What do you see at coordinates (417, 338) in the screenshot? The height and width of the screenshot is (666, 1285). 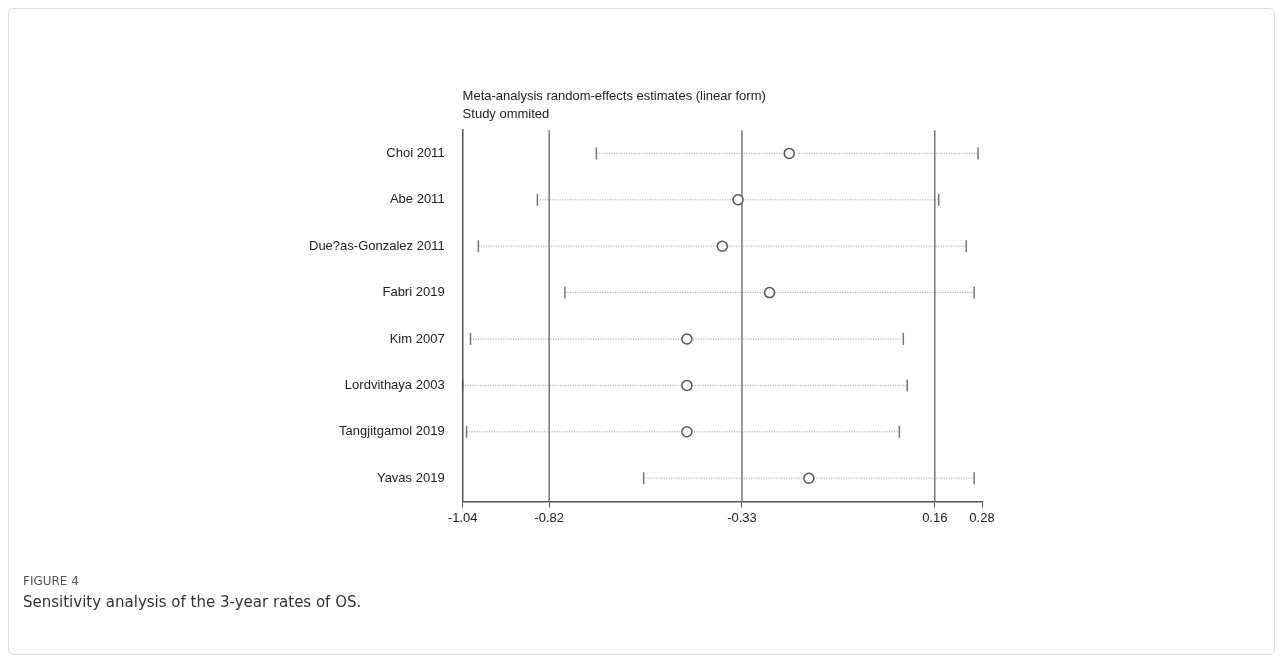 I see `y-tick-label: Kim 2007` at bounding box center [417, 338].